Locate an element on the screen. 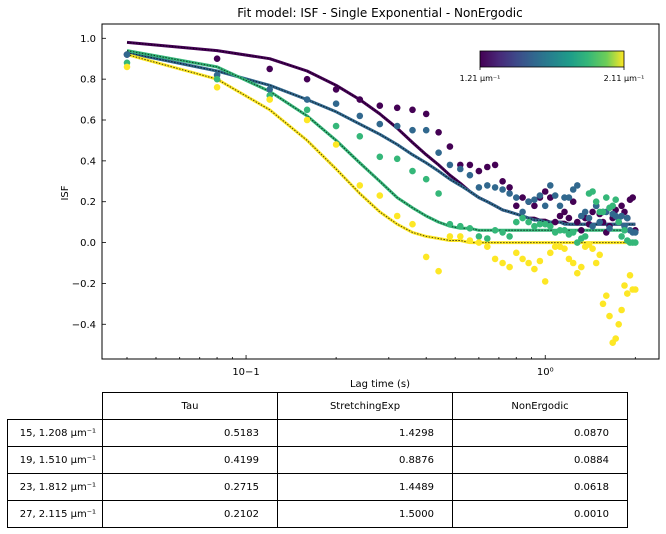 The image size is (666, 534). column-header-tau: Tau is located at coordinates (190, 406).